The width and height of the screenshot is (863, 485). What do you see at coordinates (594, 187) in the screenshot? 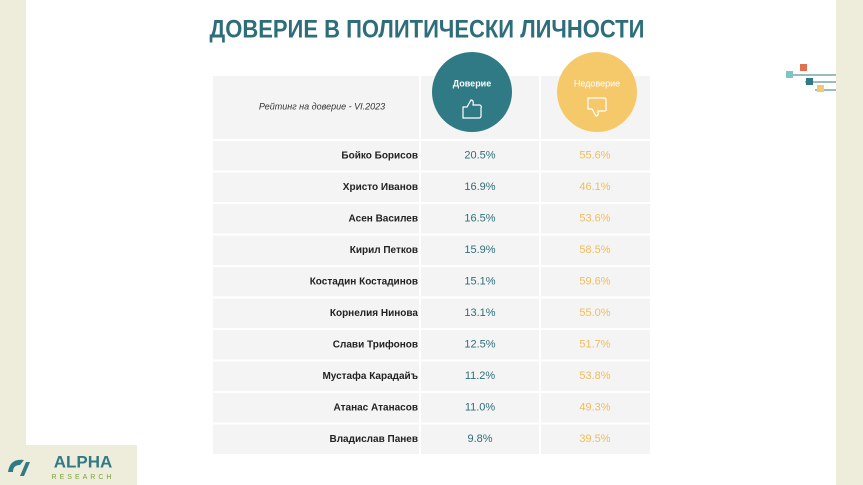
I see `distrust-value: 46.1%` at bounding box center [594, 187].